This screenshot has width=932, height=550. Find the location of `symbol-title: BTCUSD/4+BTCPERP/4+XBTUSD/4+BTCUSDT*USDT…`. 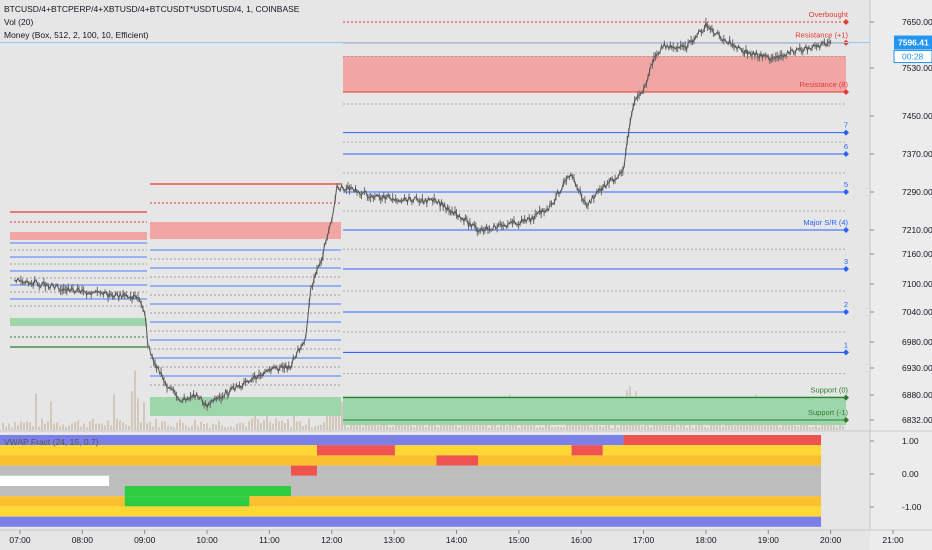

symbol-title: BTCUSD/4+BTCPERP/4+XBTUSD/4+BTCUSDT*USDT… is located at coordinates (152, 9).